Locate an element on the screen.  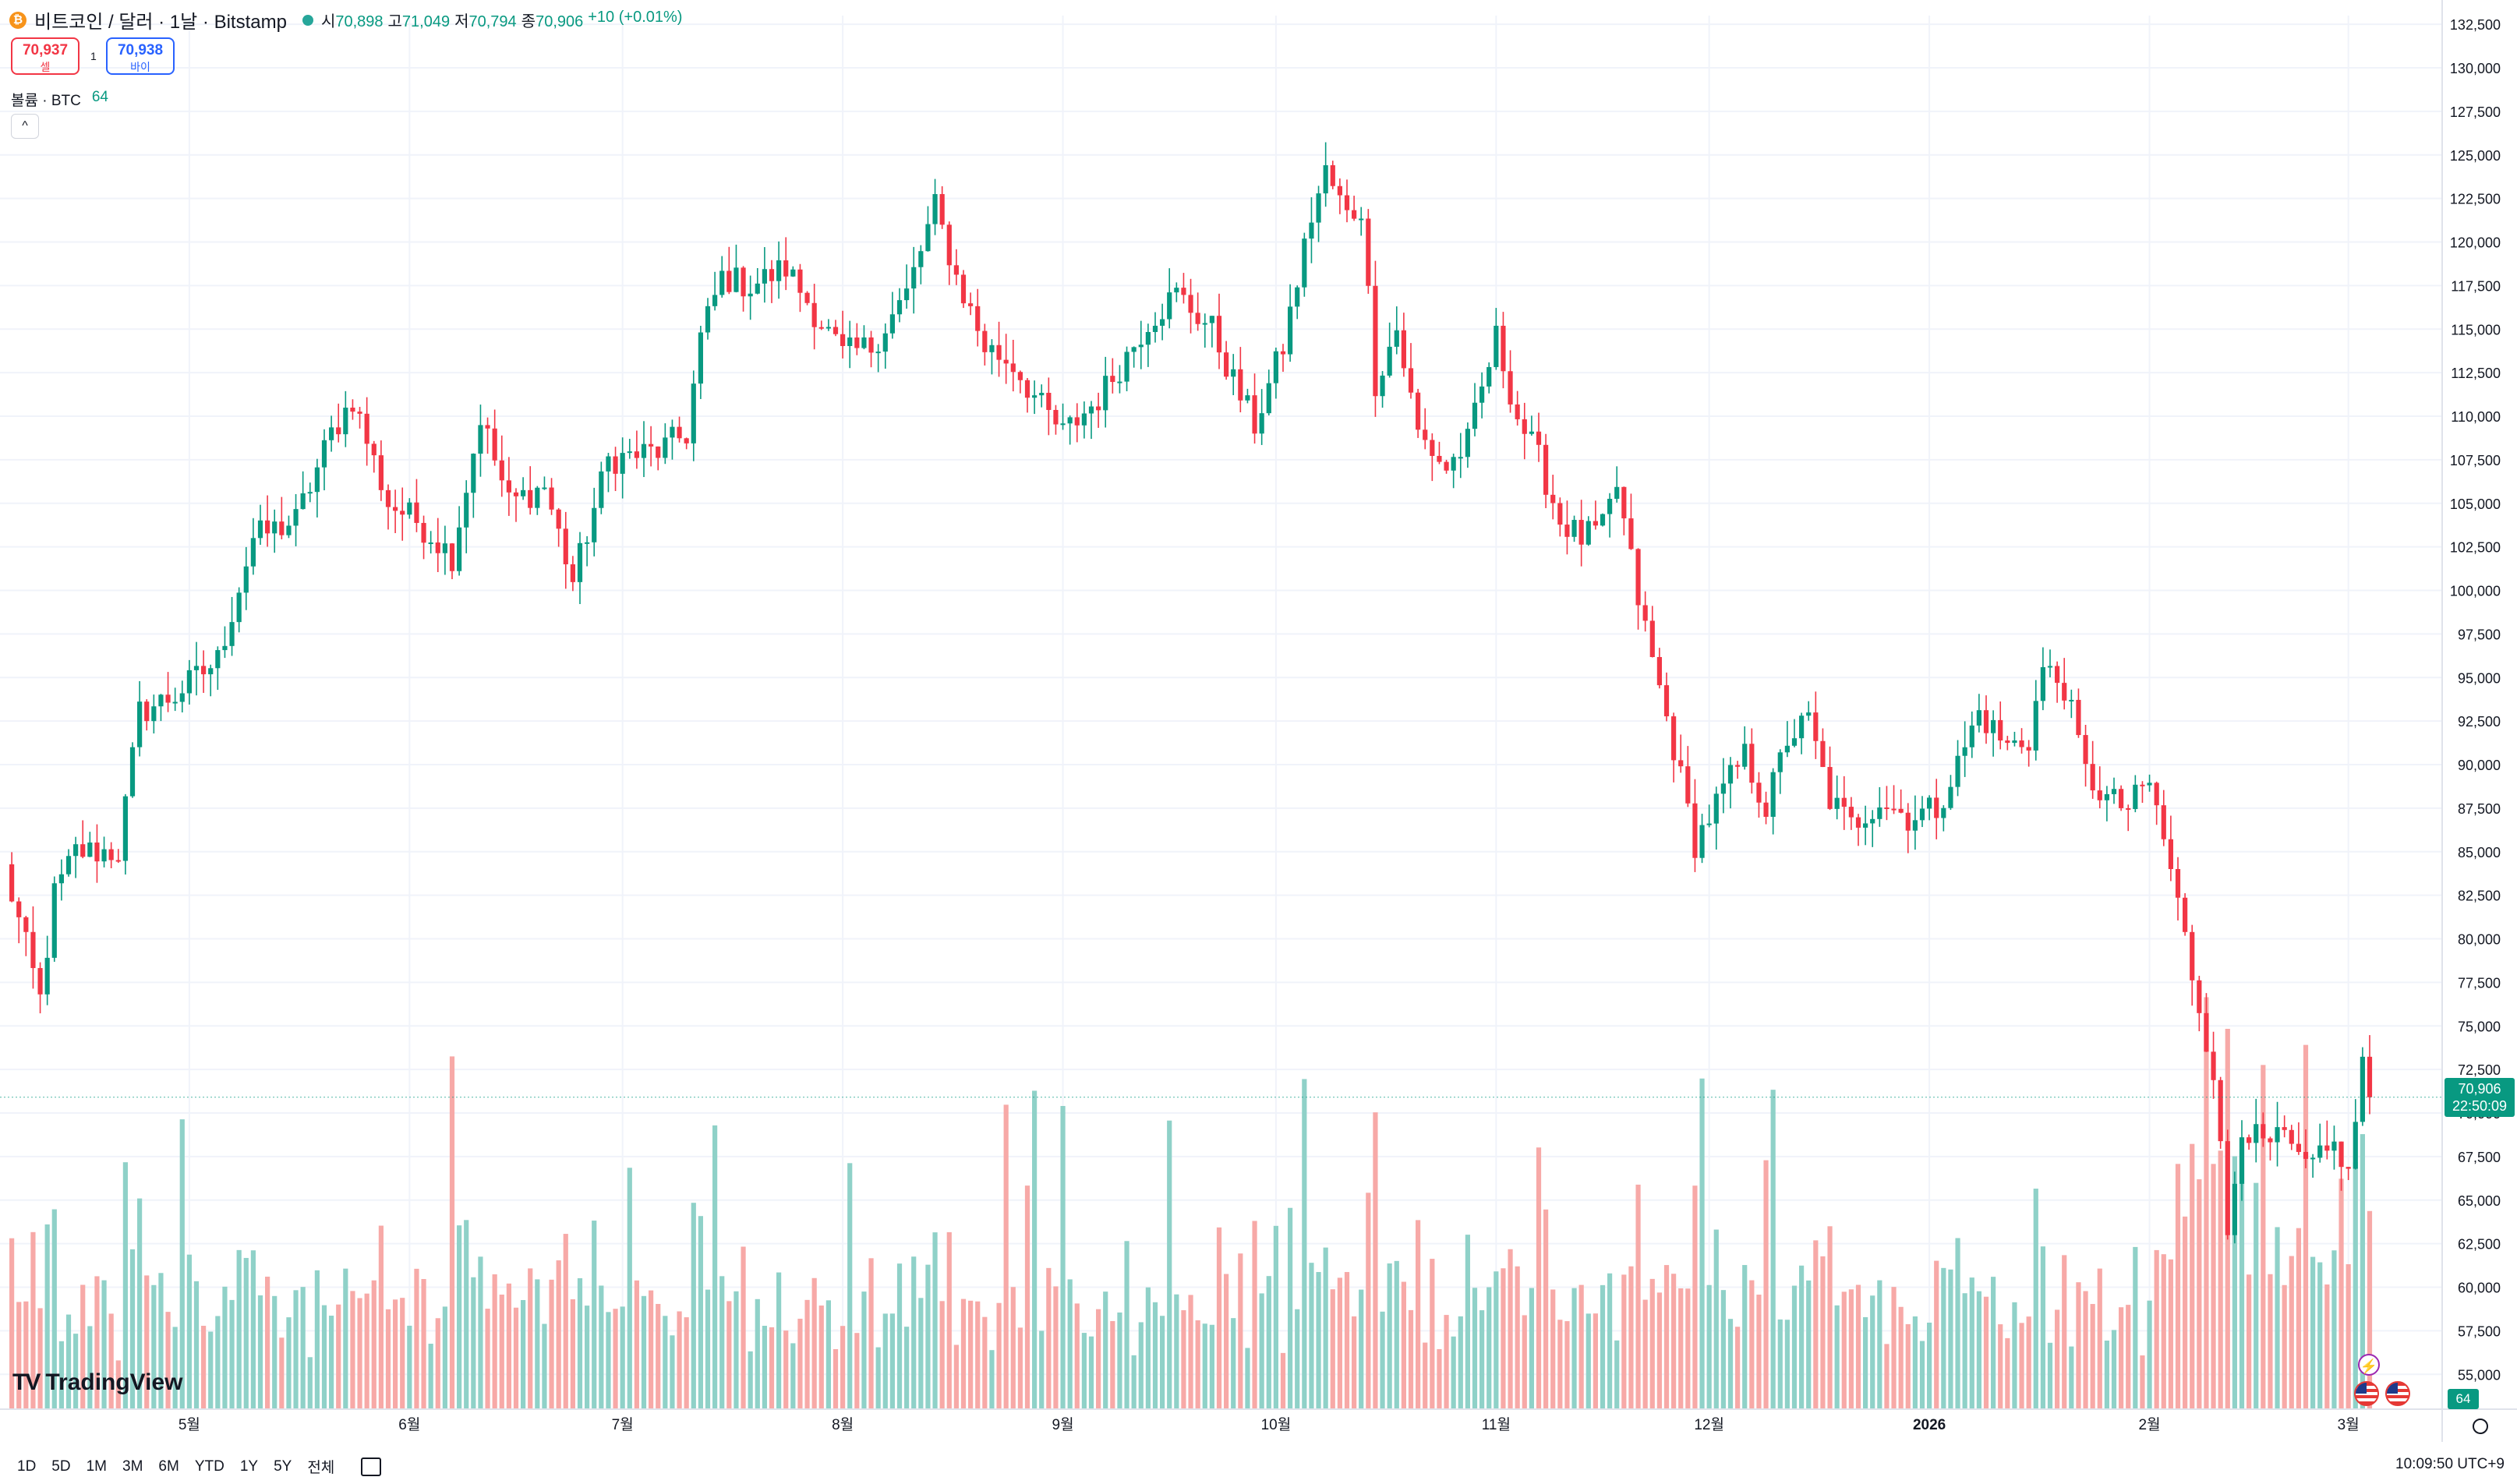
y-tick-label: 120,000 is located at coordinates (2475, 243).